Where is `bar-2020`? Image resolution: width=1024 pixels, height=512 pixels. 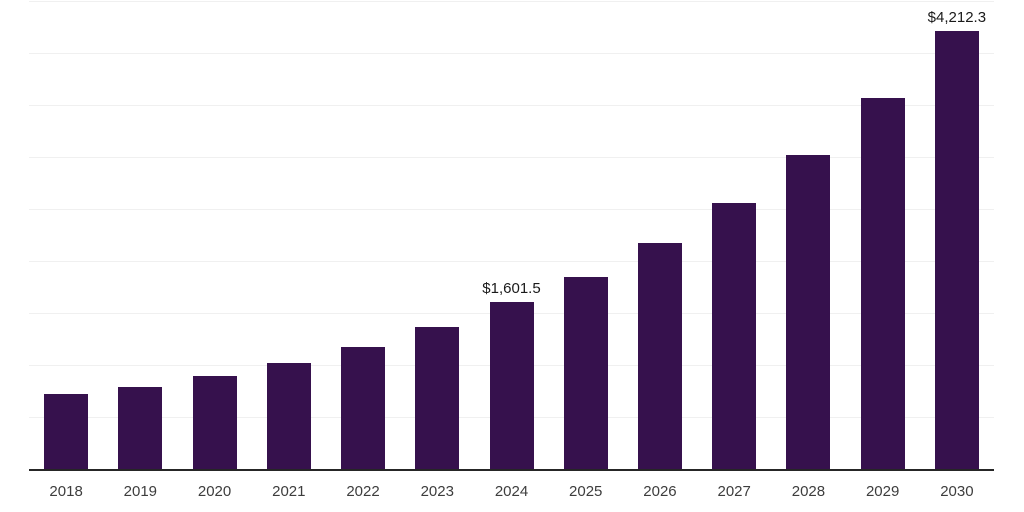
bar-2020 is located at coordinates (214, 422).